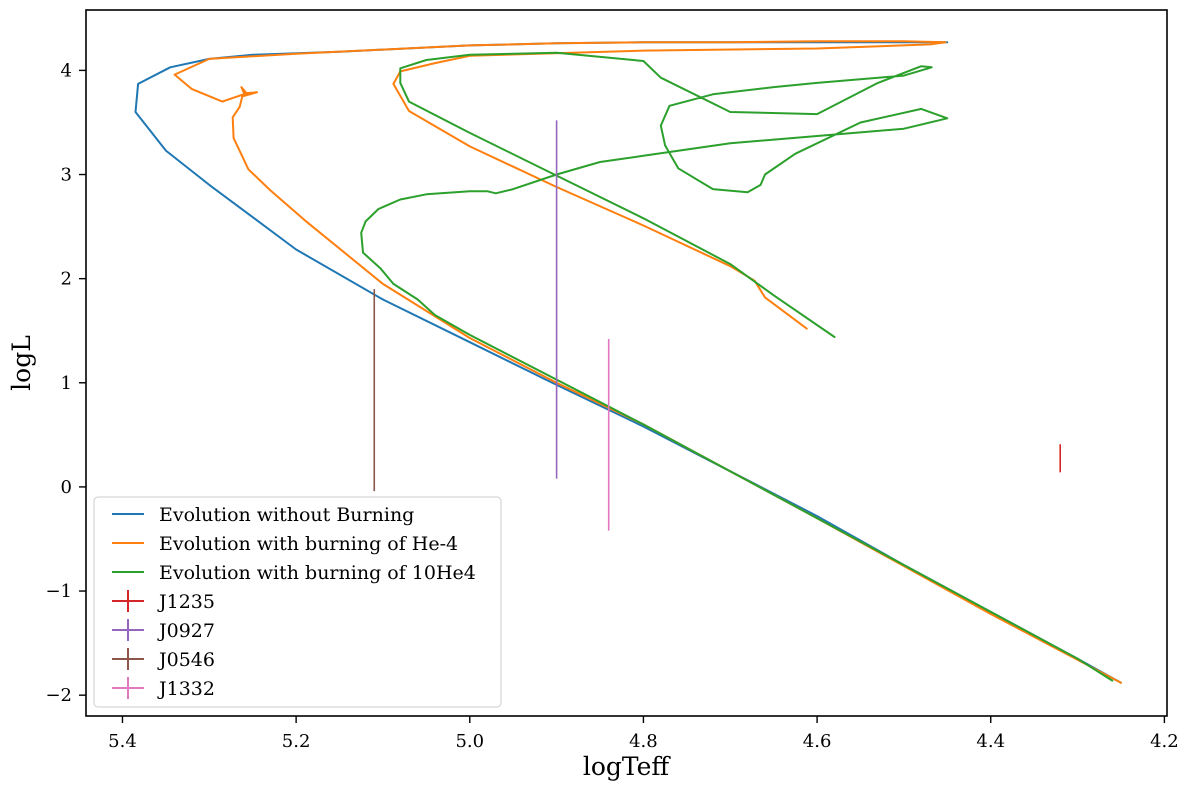  I want to click on legend-item-j0927: J0927, so click(163, 630).